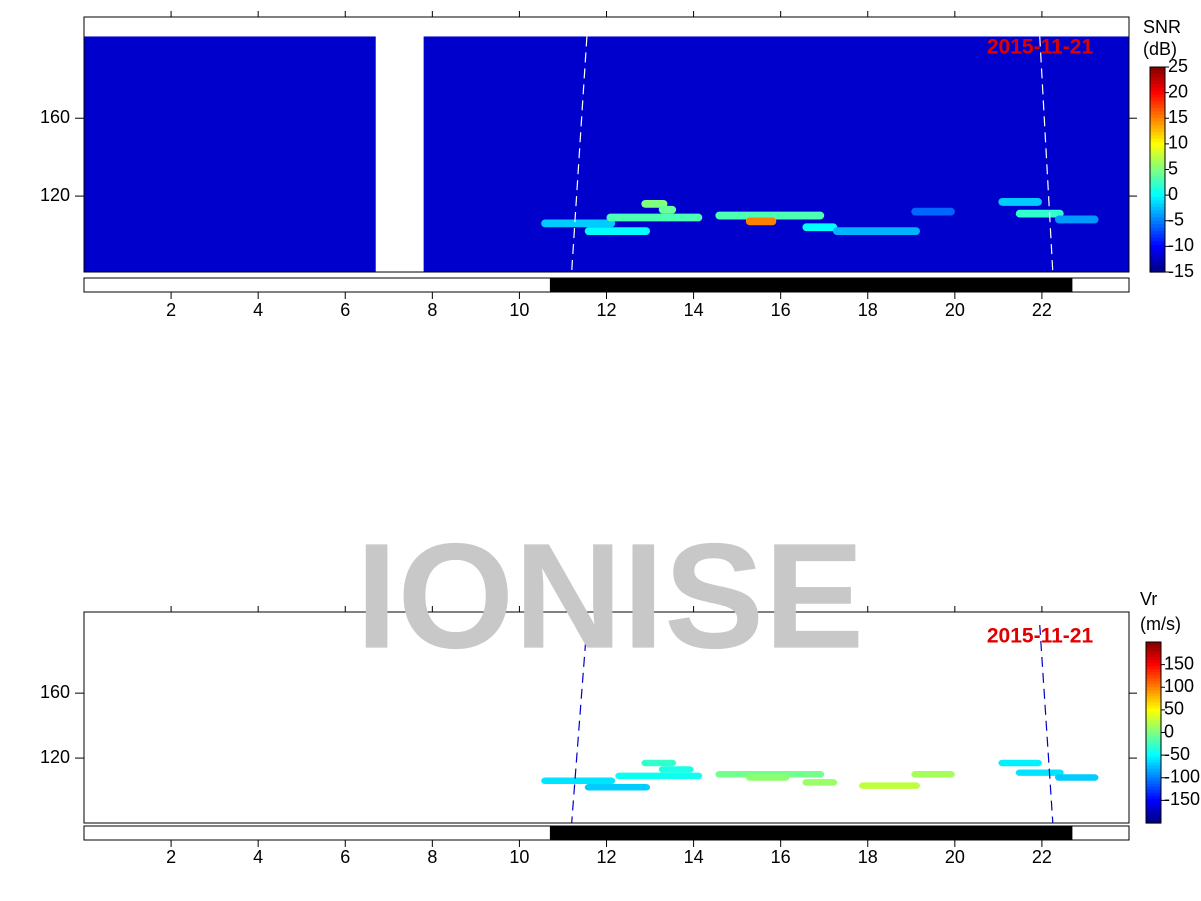  I want to click on colorbar-label: Vr, so click(1148, 599).